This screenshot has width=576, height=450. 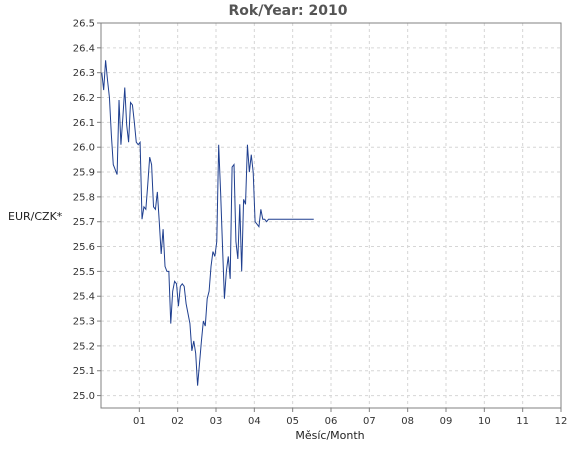 What do you see at coordinates (84, 247) in the screenshot?
I see `y-tick-label: 25.6` at bounding box center [84, 247].